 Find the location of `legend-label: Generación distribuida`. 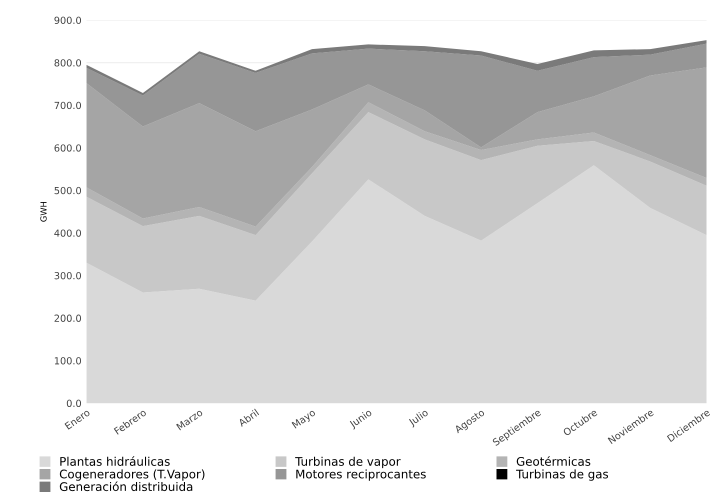

legend-label: Generación distribuida is located at coordinates (126, 486).